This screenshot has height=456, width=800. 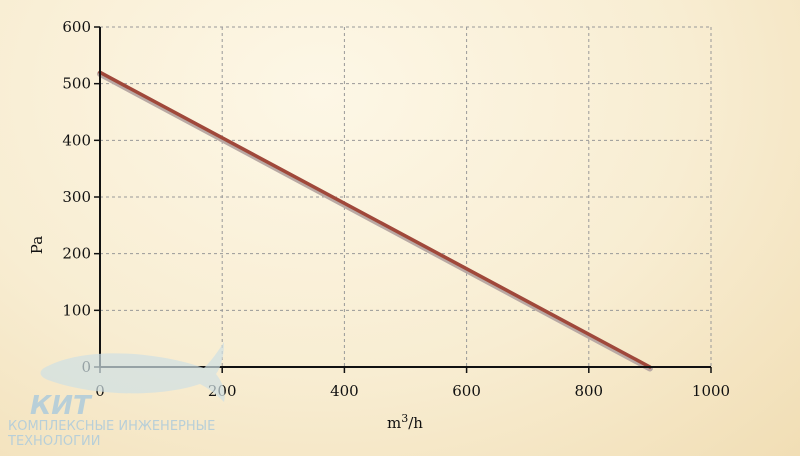 What do you see at coordinates (466, 391) in the screenshot?
I see `x-tick-label: 600` at bounding box center [466, 391].